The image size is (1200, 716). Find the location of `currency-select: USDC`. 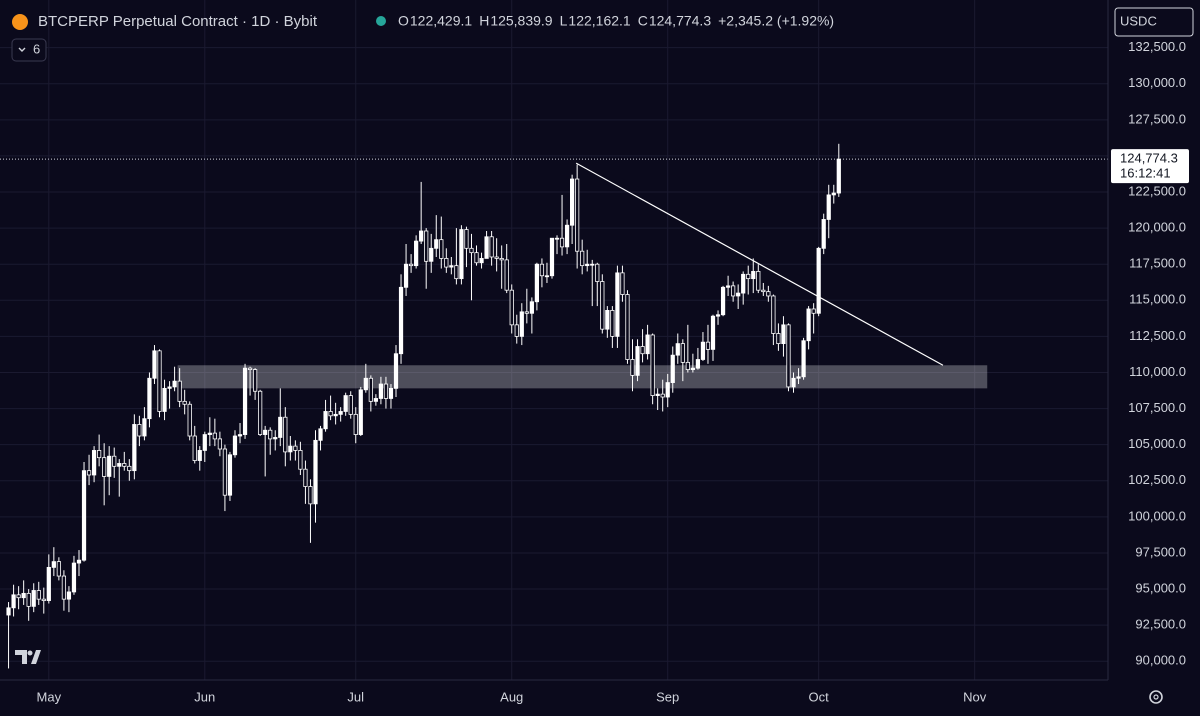

currency-select: USDC is located at coordinates (1154, 22).